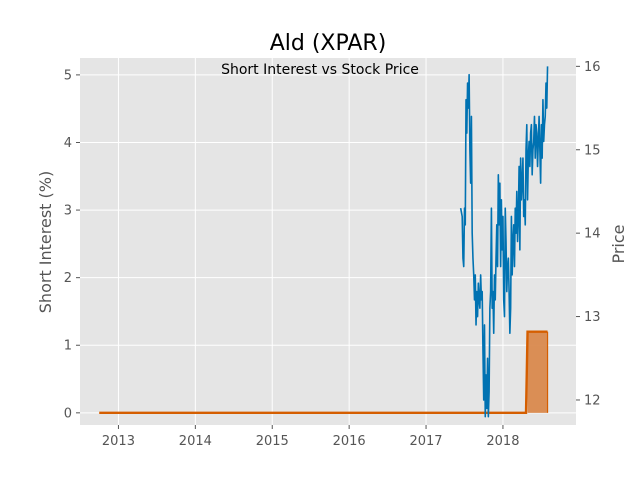 The height and width of the screenshot is (480, 640). What do you see at coordinates (68, 278) in the screenshot?
I see `y-tick-label: 2` at bounding box center [68, 278].